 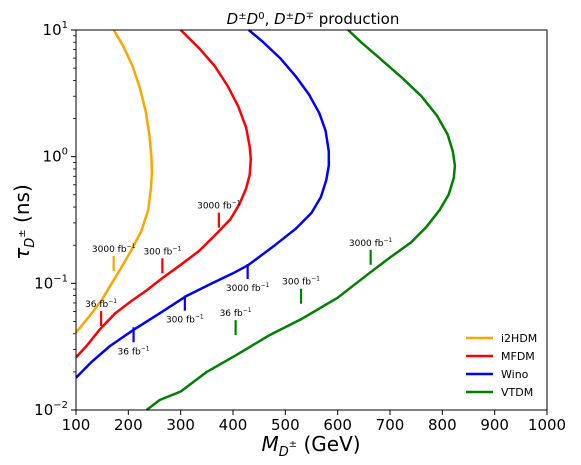 I want to click on y-axis: 10⁻² 10⁻¹ 10⁰ 10¹, so click(x=55, y=219).